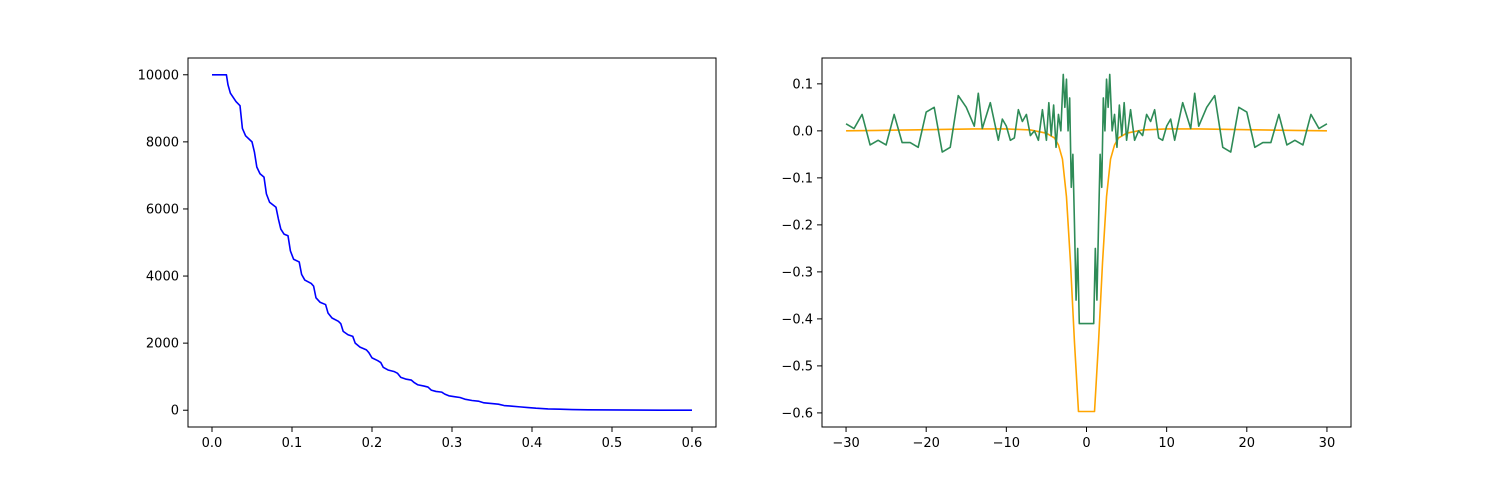  Describe the element at coordinates (162, 344) in the screenshot. I see `y-tick-label: 2000` at that location.